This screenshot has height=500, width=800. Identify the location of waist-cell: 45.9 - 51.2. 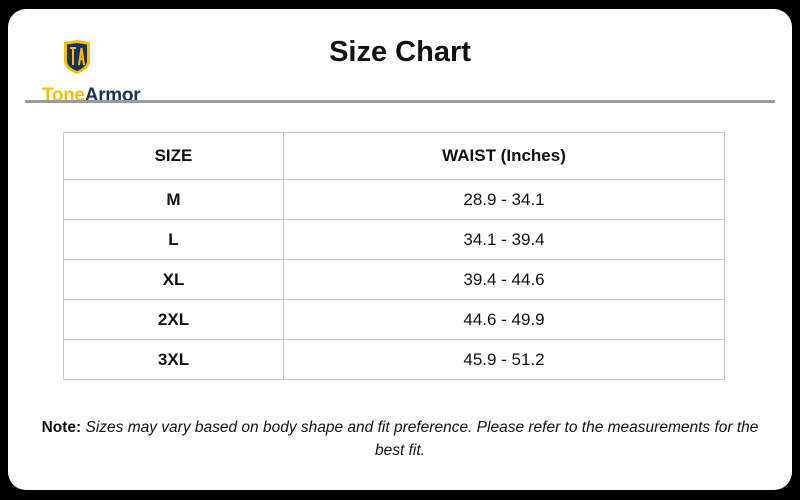
(504, 359).